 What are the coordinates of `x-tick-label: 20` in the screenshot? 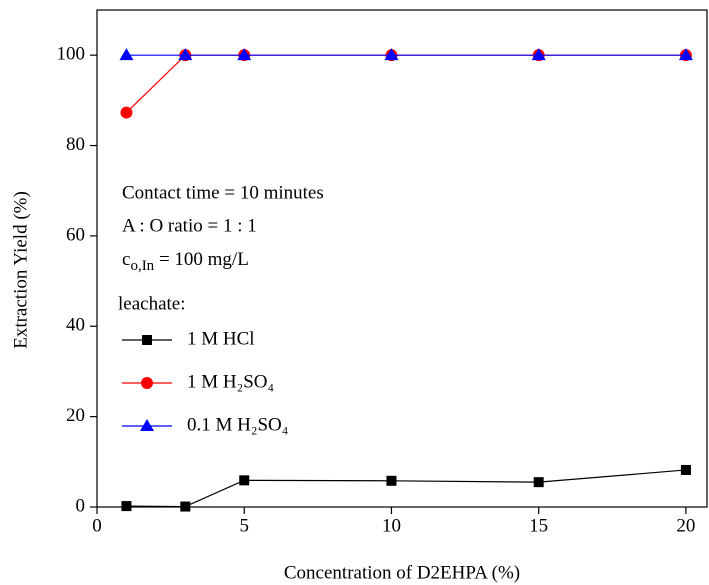 It's located at (685, 525).